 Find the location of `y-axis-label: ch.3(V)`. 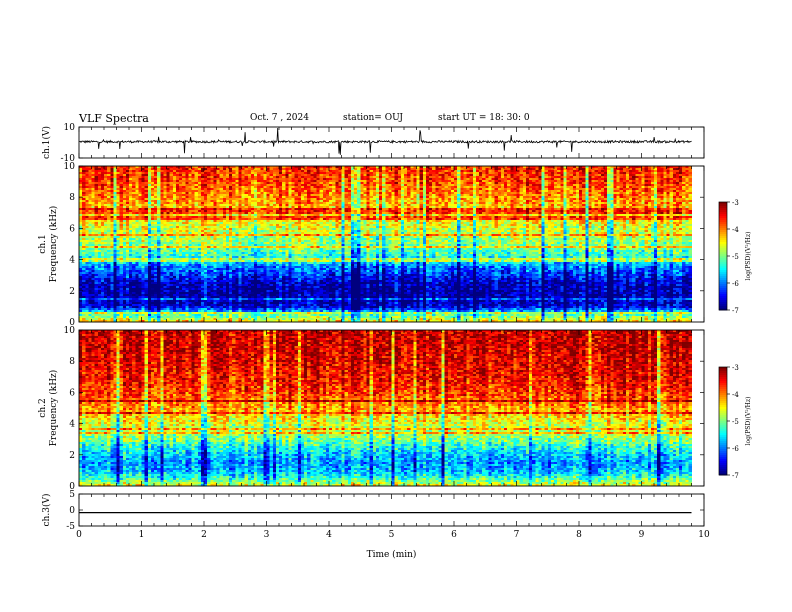

y-axis-label: ch.3(V) is located at coordinates (46, 510).